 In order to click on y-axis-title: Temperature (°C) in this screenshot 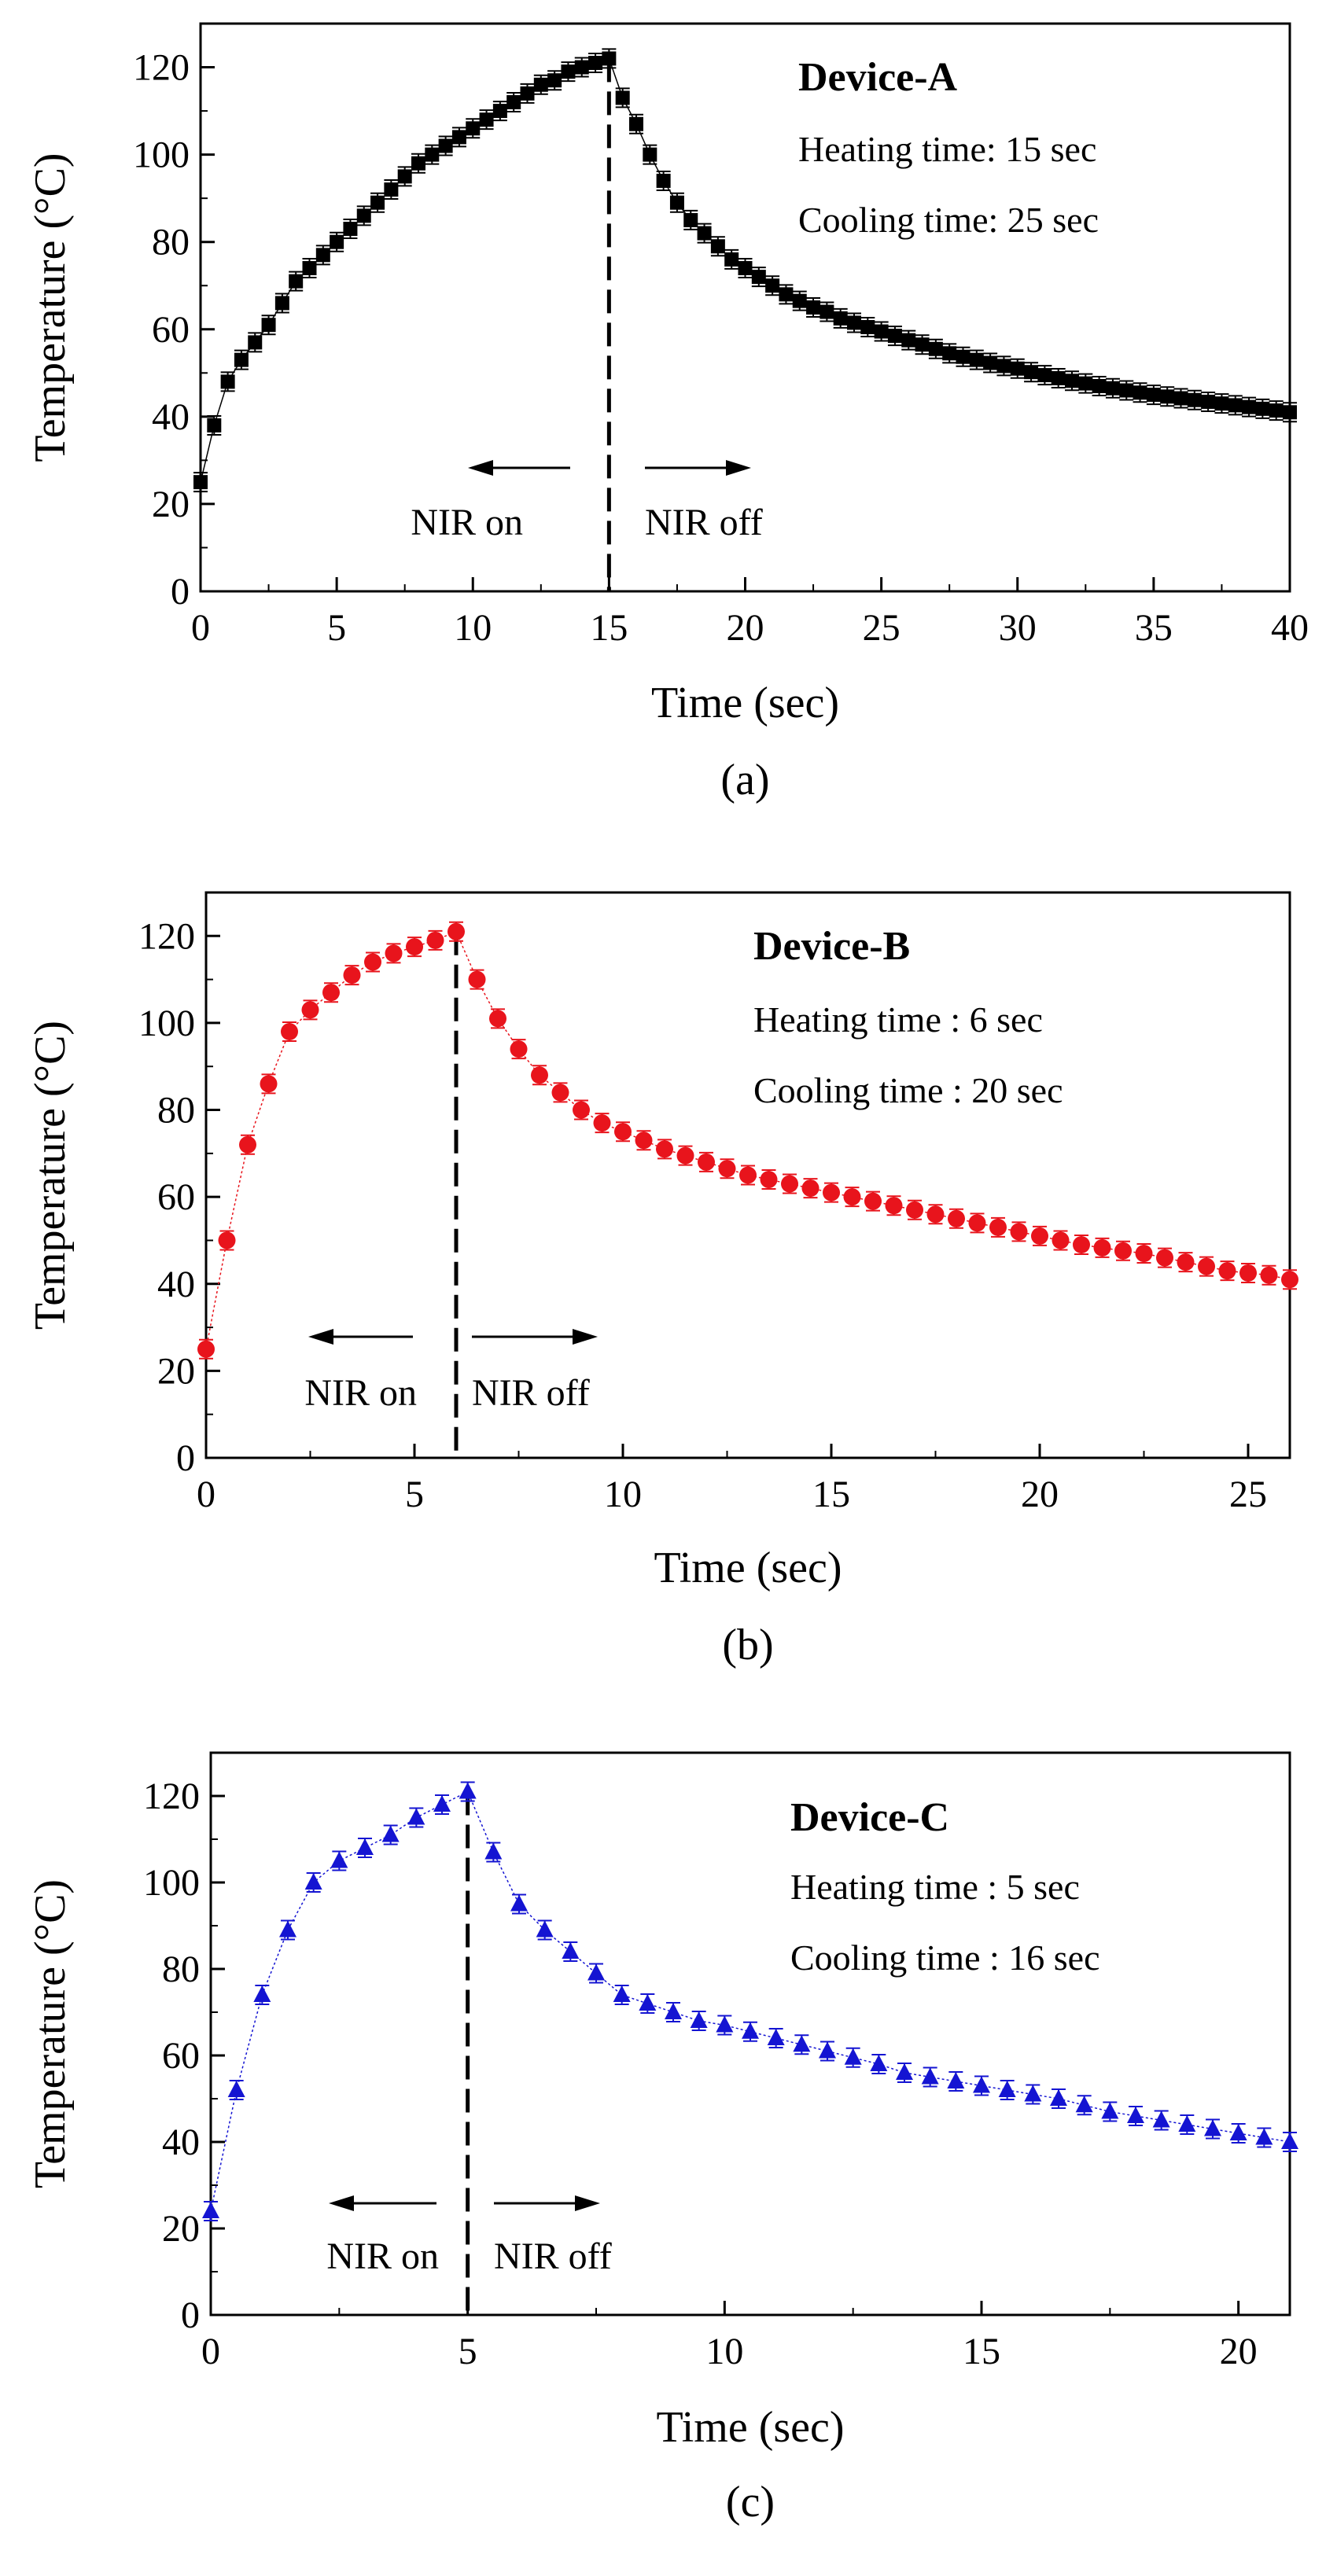, I will do `click(50, 1175)`.